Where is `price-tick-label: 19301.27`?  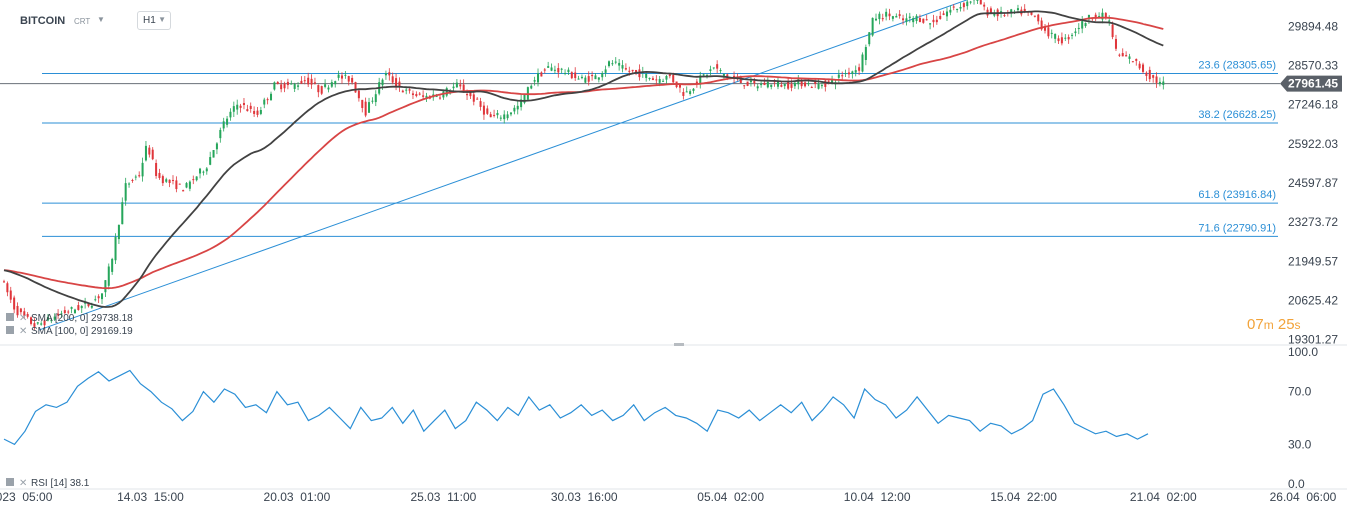 price-tick-label: 19301.27 is located at coordinates (1313, 340).